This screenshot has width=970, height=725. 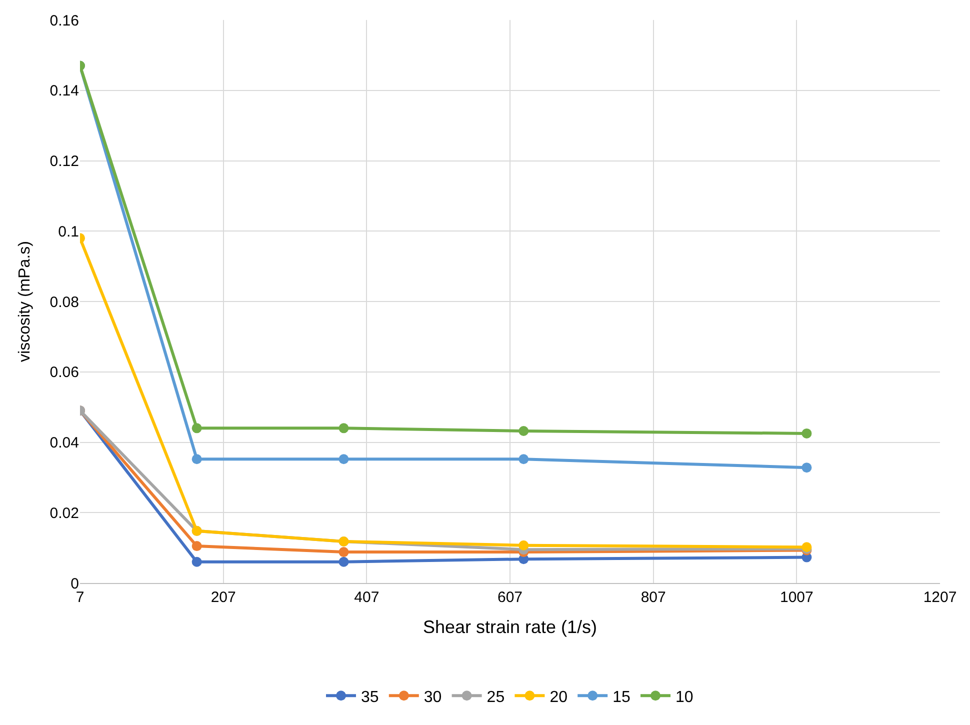 What do you see at coordinates (25, 301) in the screenshot?
I see `y-axis-title: viscosity (mPa.s)` at bounding box center [25, 301].